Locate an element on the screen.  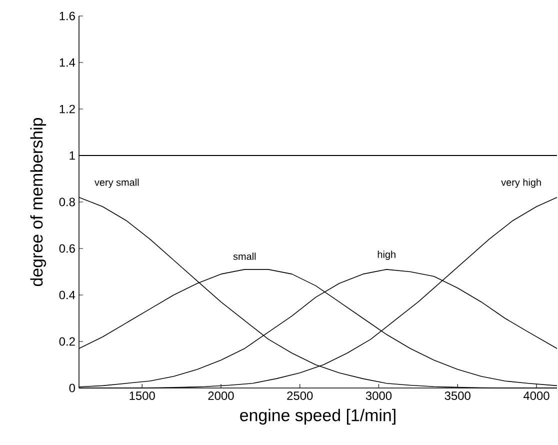
series-label: high is located at coordinates (387, 255).